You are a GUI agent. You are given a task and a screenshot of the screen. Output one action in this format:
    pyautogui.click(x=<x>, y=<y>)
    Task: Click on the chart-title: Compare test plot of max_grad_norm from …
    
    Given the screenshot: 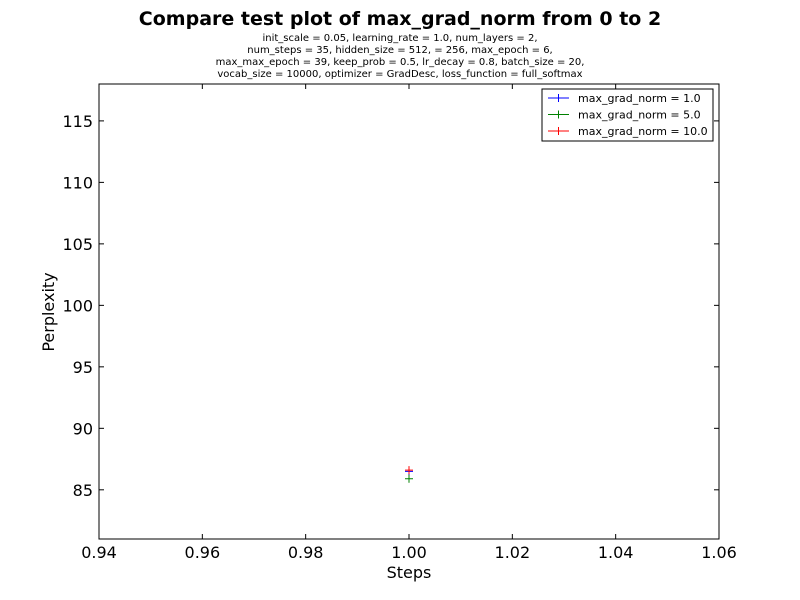 What is the action you would take?
    pyautogui.click(x=400, y=19)
    